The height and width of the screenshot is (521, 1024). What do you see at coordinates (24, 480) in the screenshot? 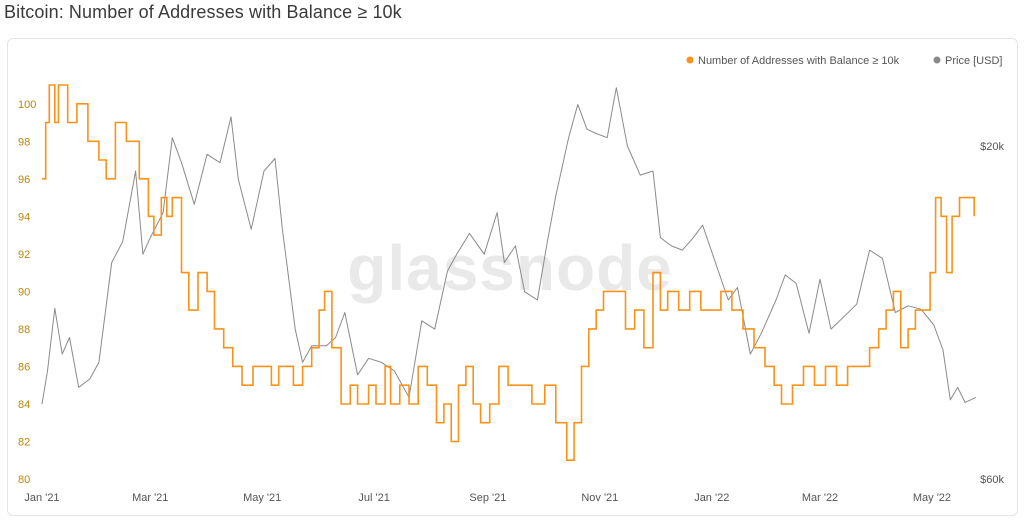
I see `y-tick-left: 80` at bounding box center [24, 480].